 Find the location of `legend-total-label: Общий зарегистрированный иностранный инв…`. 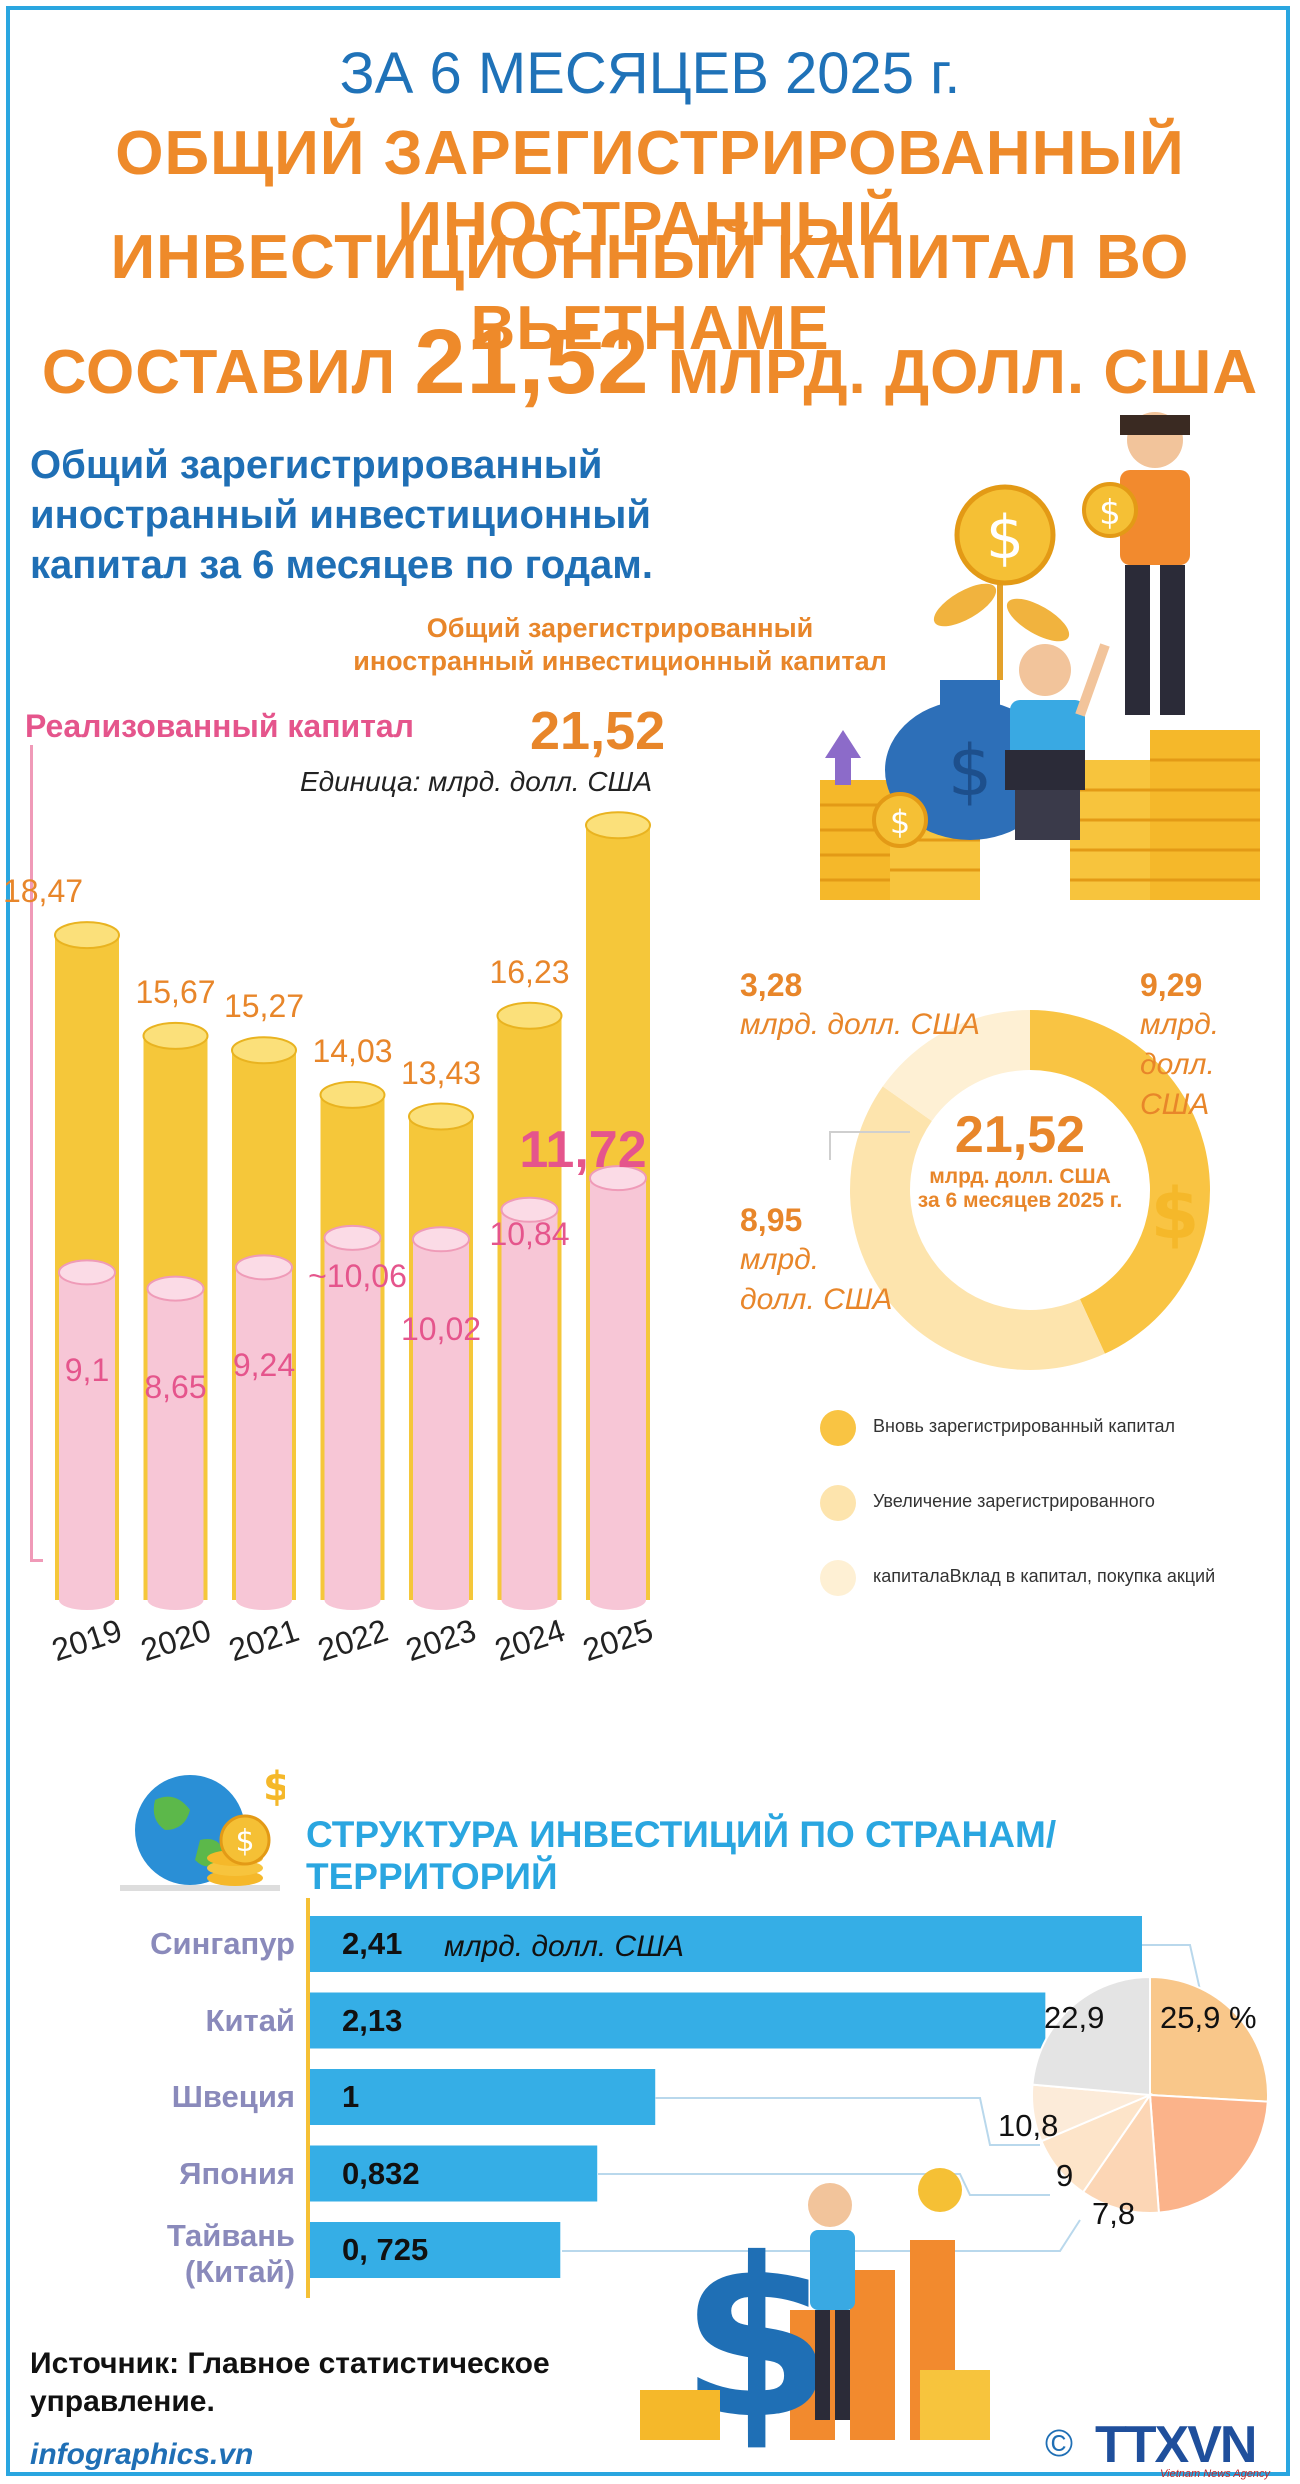

legend-total-label: Общий зарегистрированный иностранный инв… is located at coordinates (620, 645).